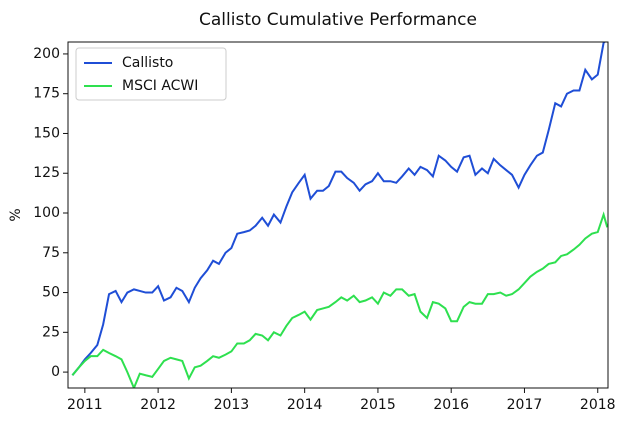 Image resolution: width=640 pixels, height=426 pixels. I want to click on x-tick-label: 2013, so click(232, 405).